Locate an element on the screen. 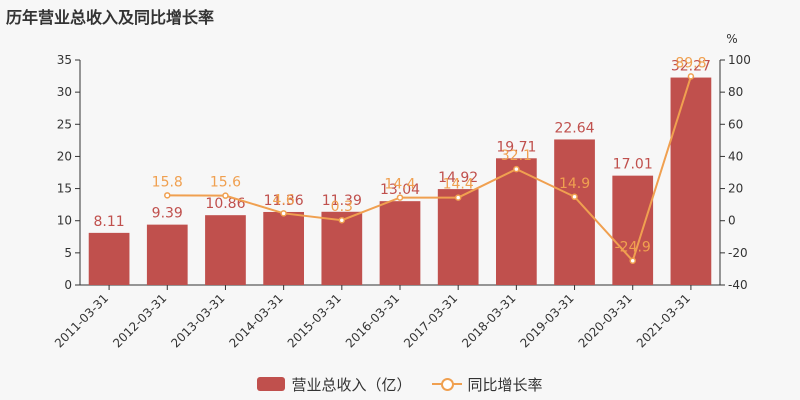 The image size is (800, 400). y-left-tick-label: 35 is located at coordinates (64, 60).